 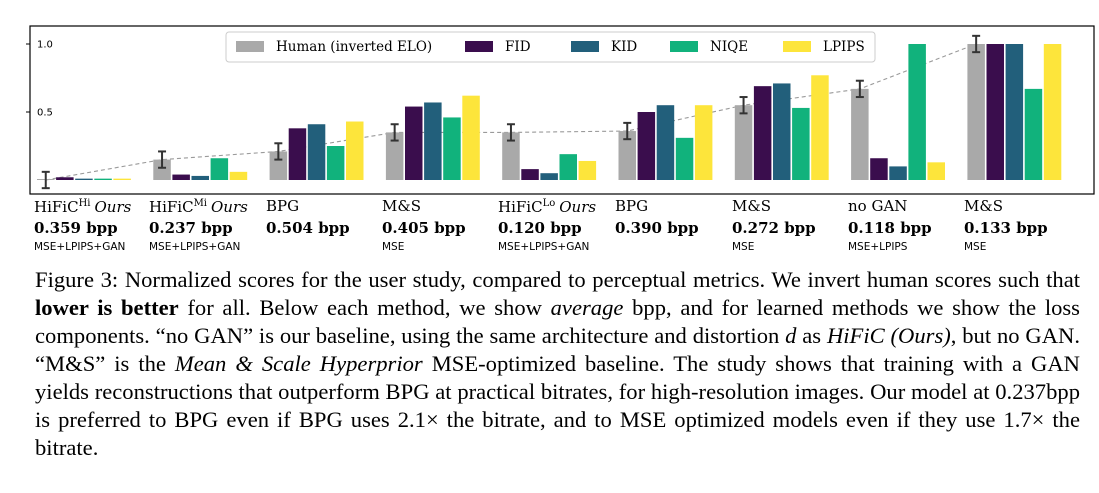 I want to click on method-label: M&S 0.133 bpp MSE, so click(x=1024, y=226).